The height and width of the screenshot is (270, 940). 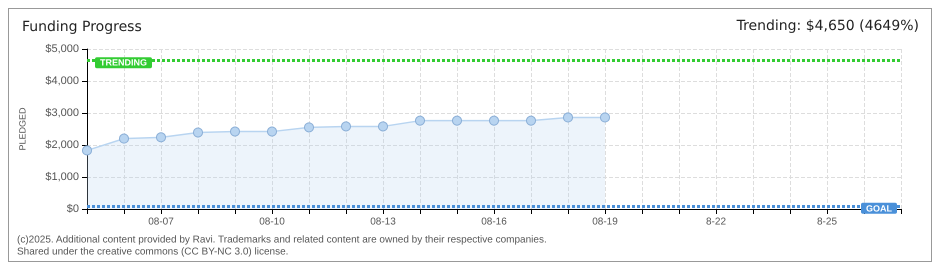 I want to click on ref-line-label: TRENDING, so click(x=123, y=63).